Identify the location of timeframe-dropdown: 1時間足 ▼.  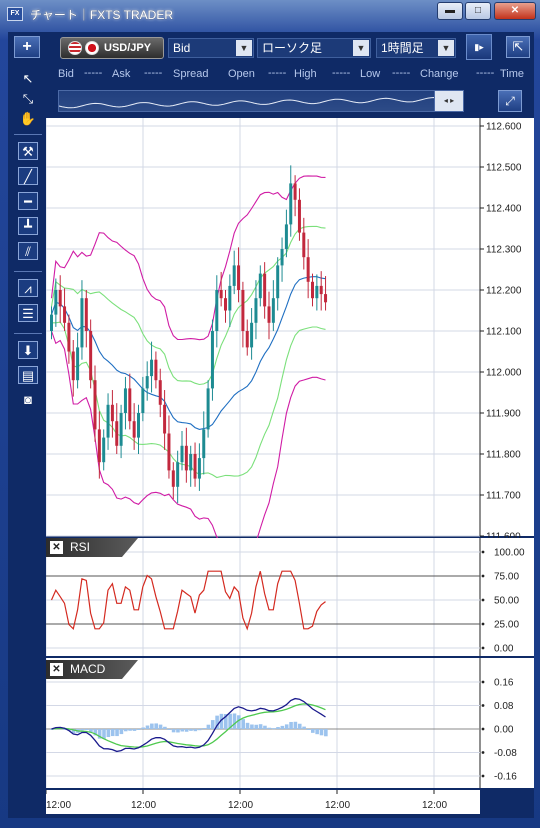
(416, 48).